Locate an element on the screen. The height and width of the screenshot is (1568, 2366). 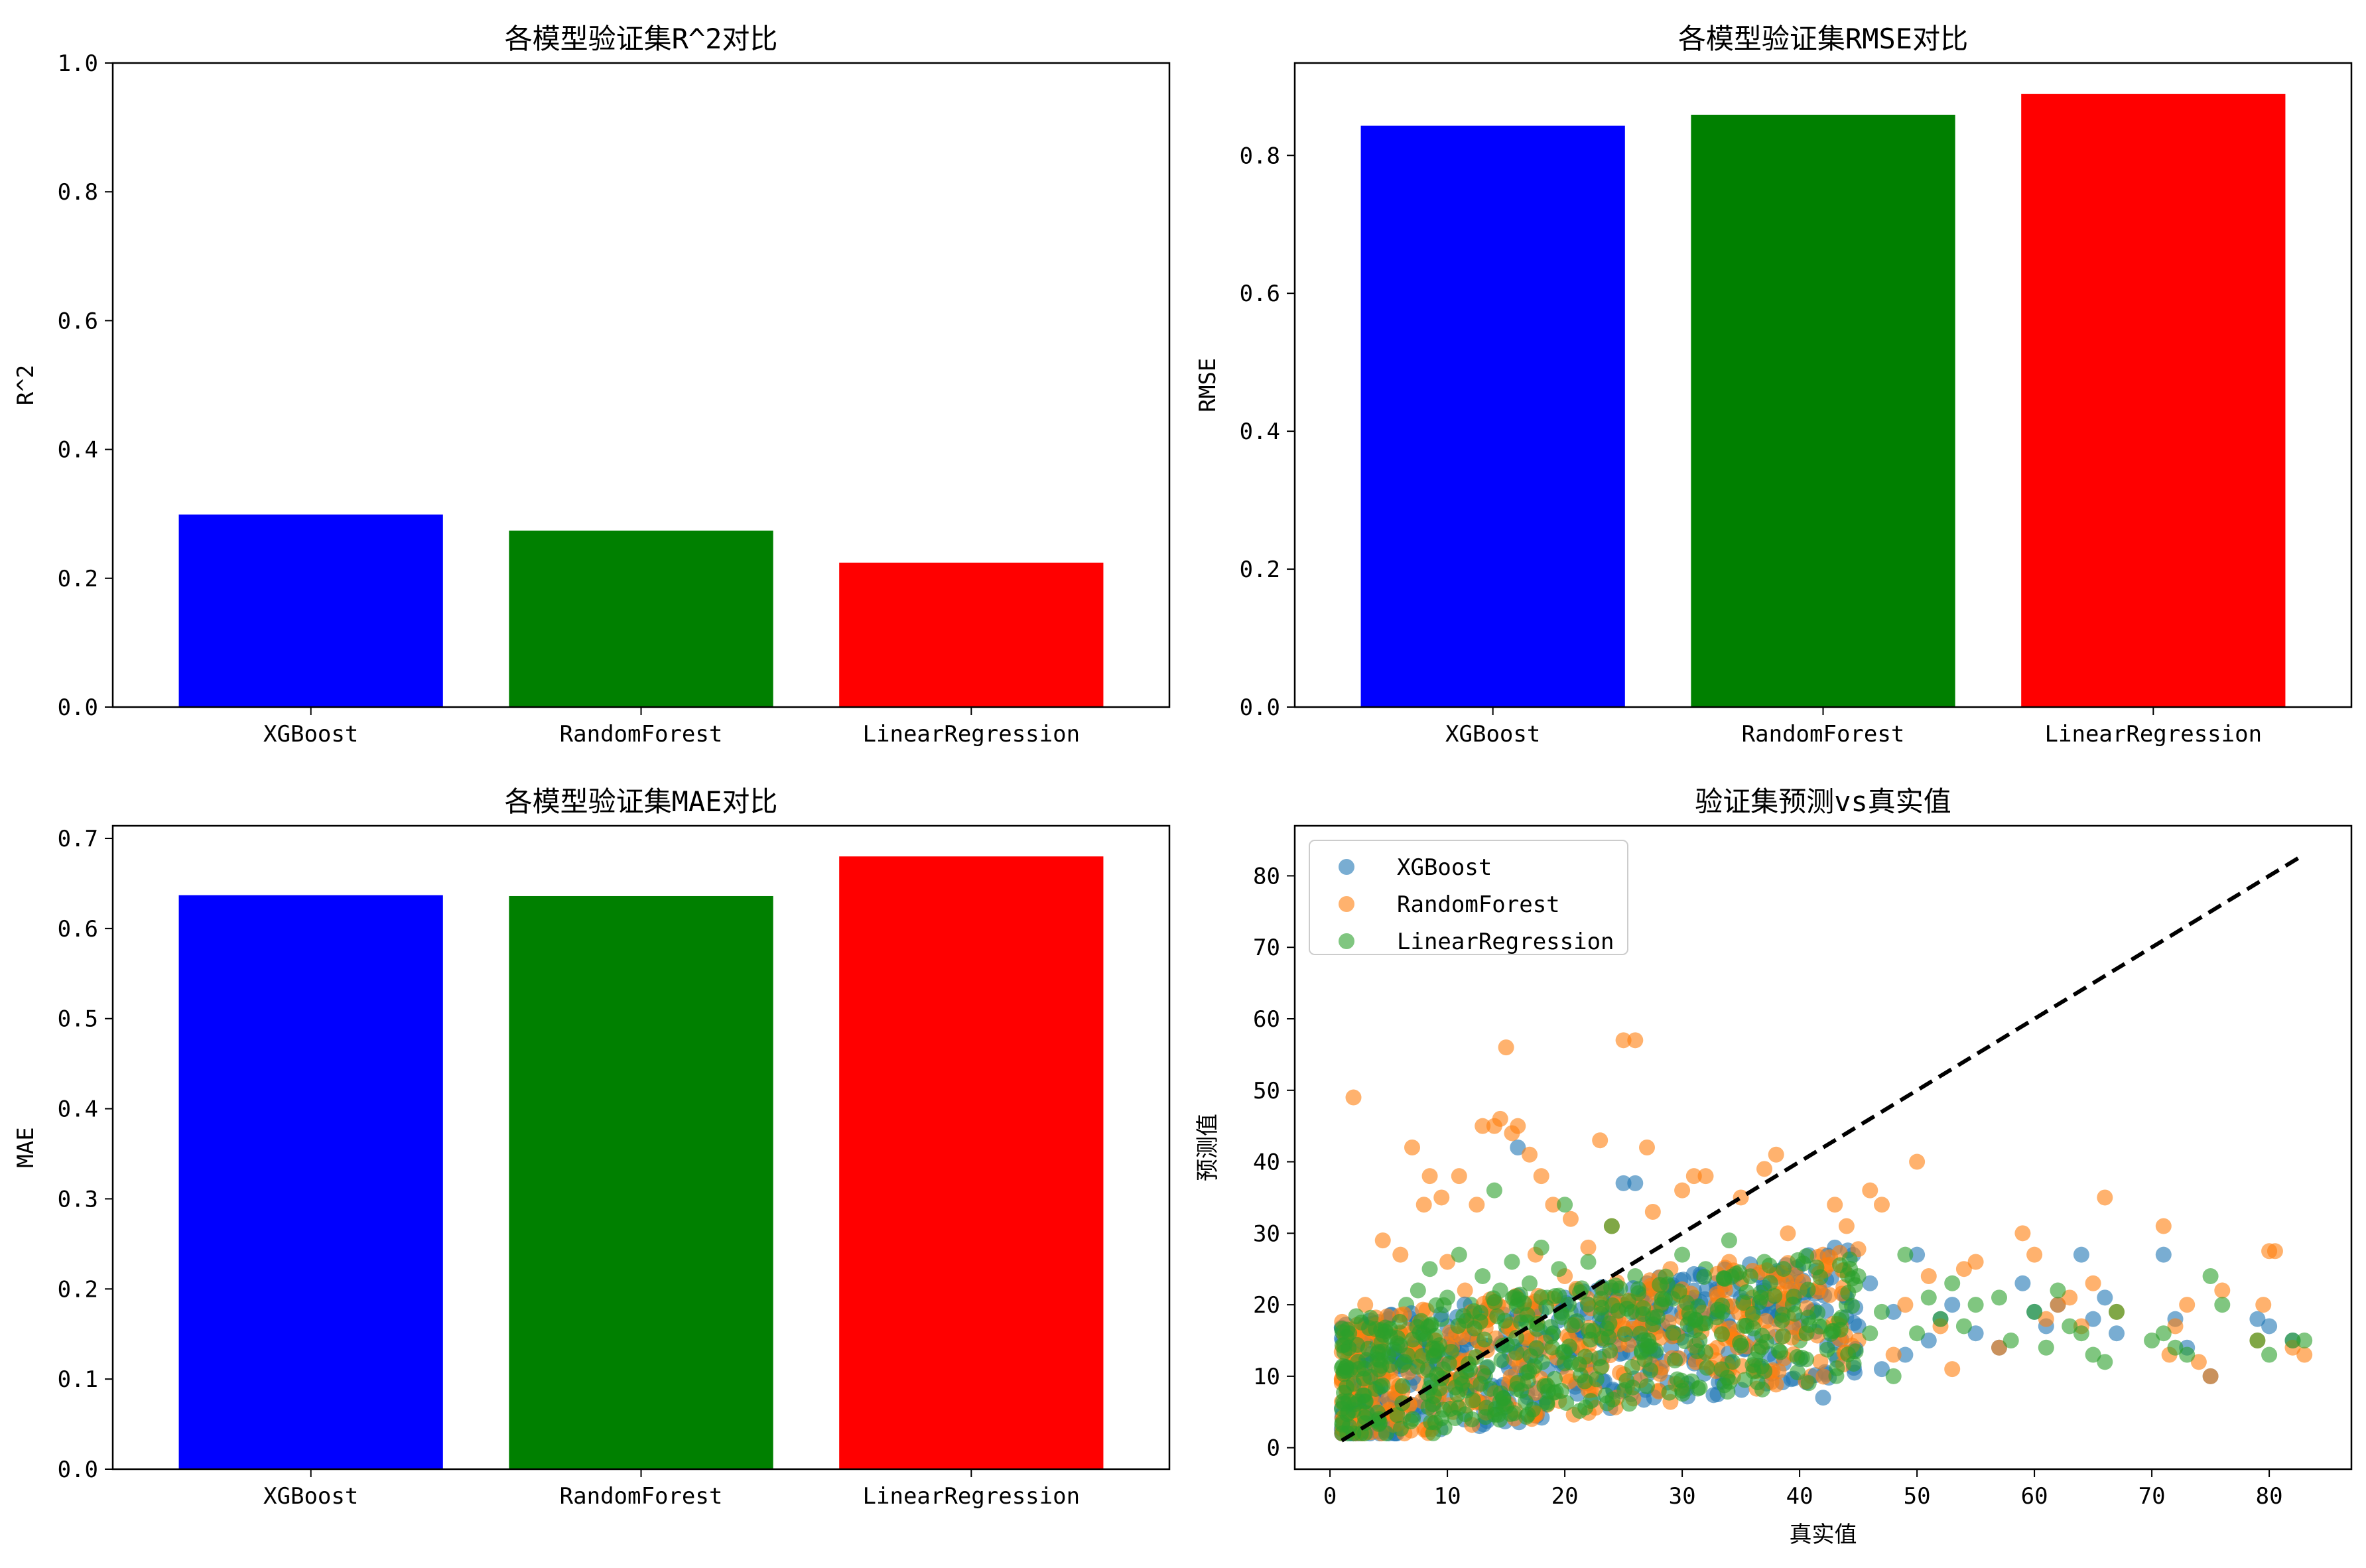
y-tick-label: 40 is located at coordinates (1266, 1162).